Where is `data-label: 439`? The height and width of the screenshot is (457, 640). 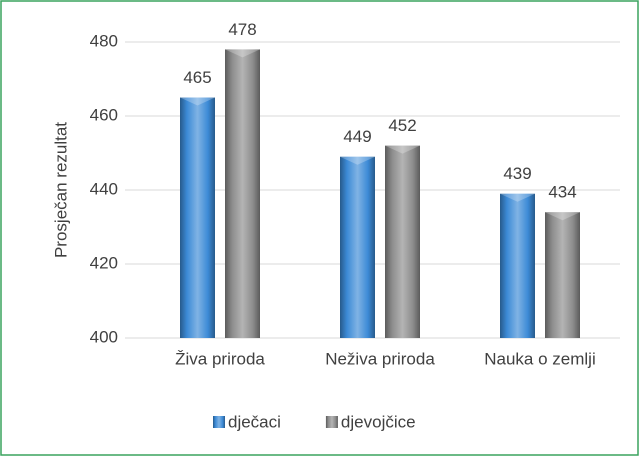 data-label: 439 is located at coordinates (517, 173).